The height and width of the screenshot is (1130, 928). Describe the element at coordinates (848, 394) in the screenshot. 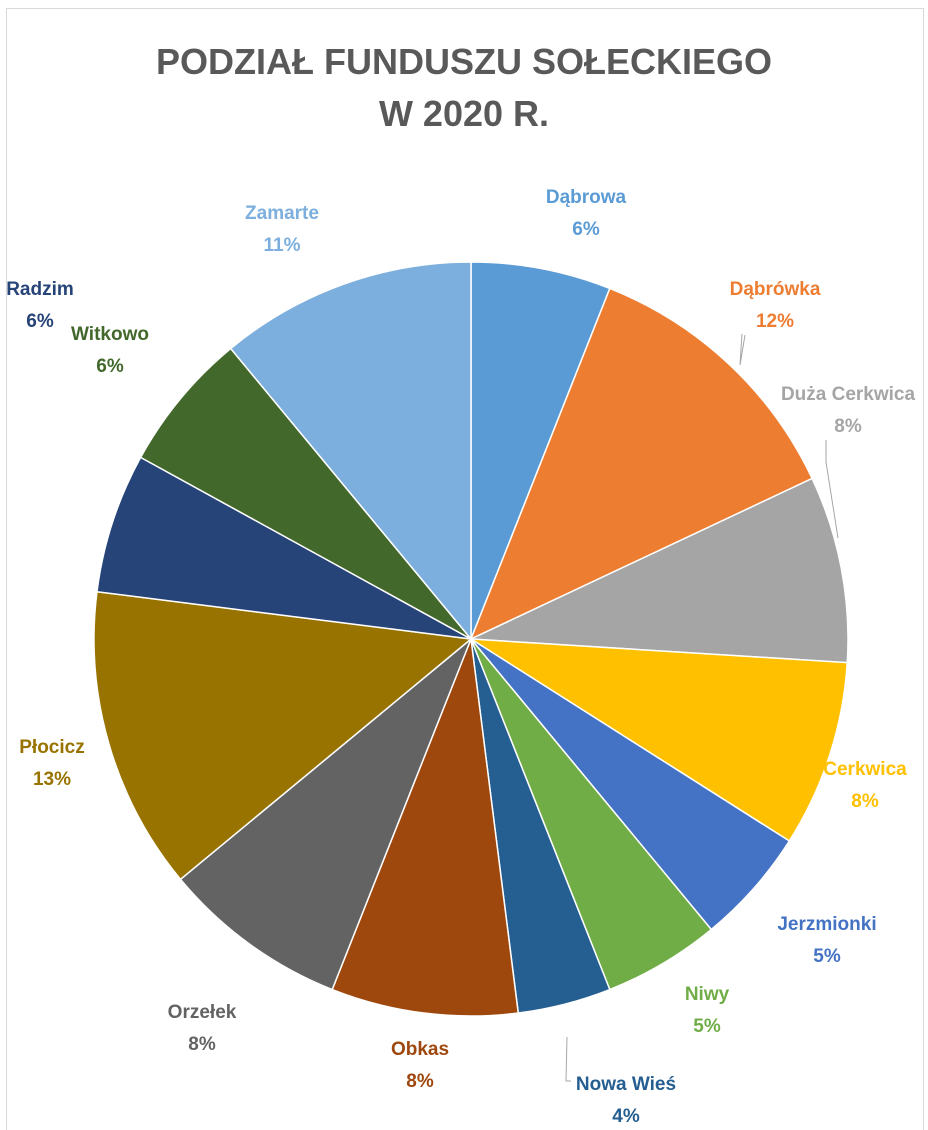

I see `data-label-name: Duża Cerkwica` at that location.